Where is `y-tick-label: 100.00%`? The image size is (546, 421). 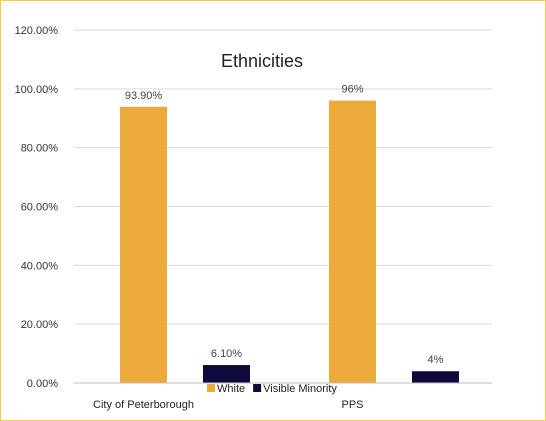 y-tick-label: 100.00% is located at coordinates (37, 90).